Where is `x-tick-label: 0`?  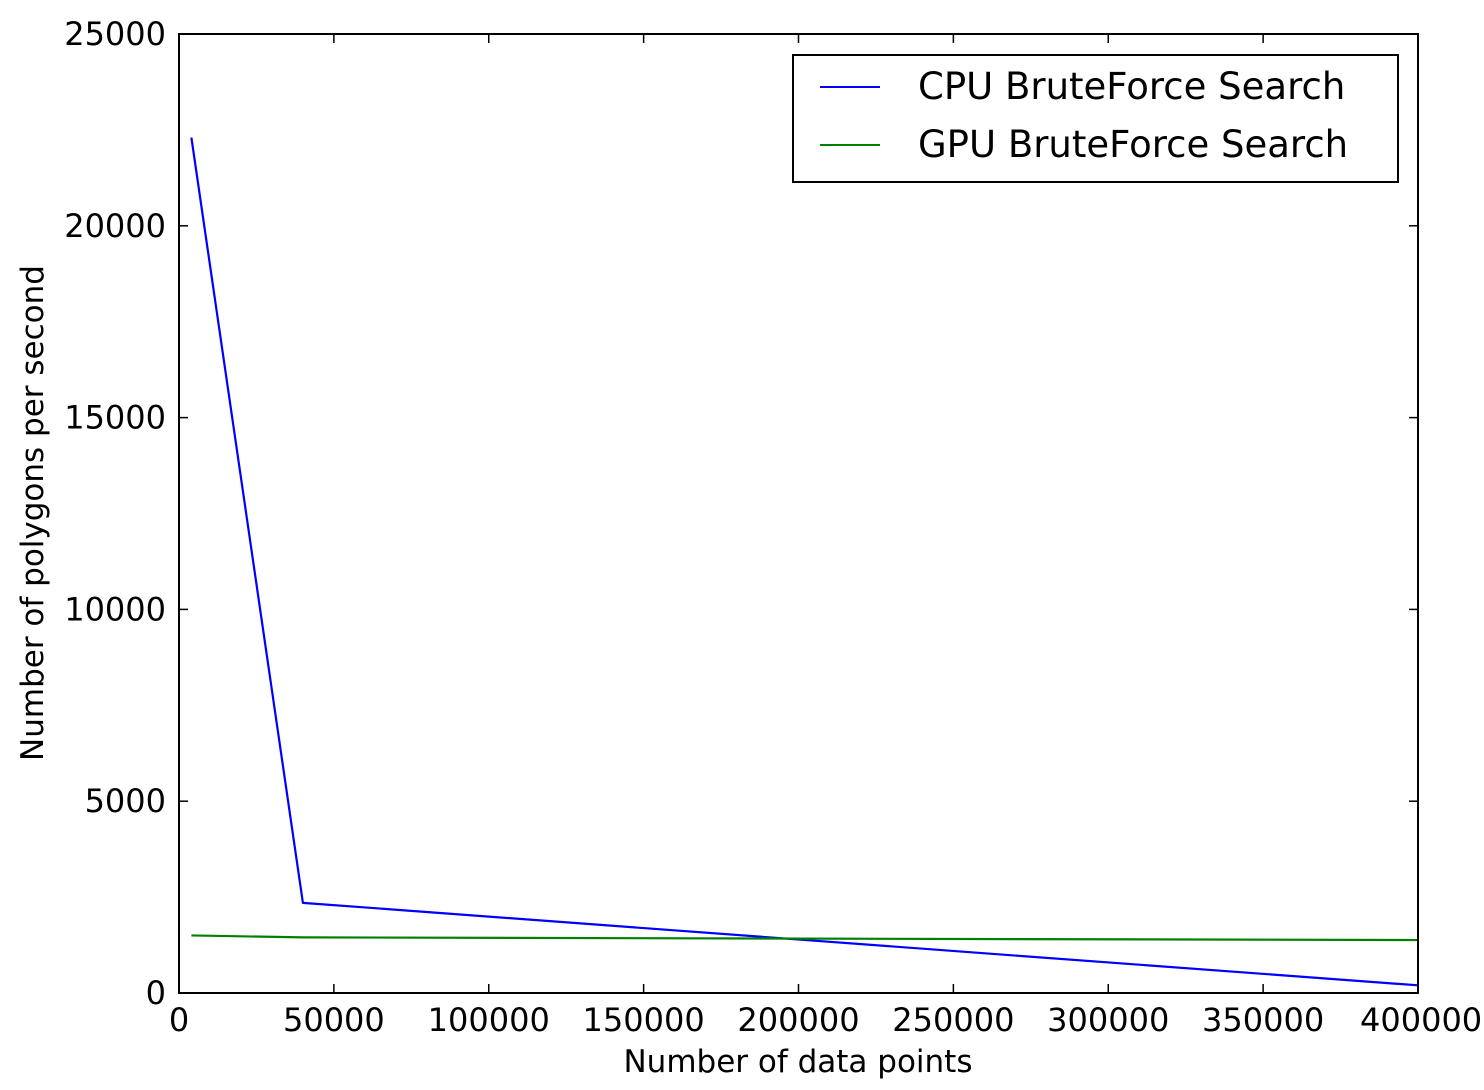 x-tick-label: 0 is located at coordinates (179, 1020).